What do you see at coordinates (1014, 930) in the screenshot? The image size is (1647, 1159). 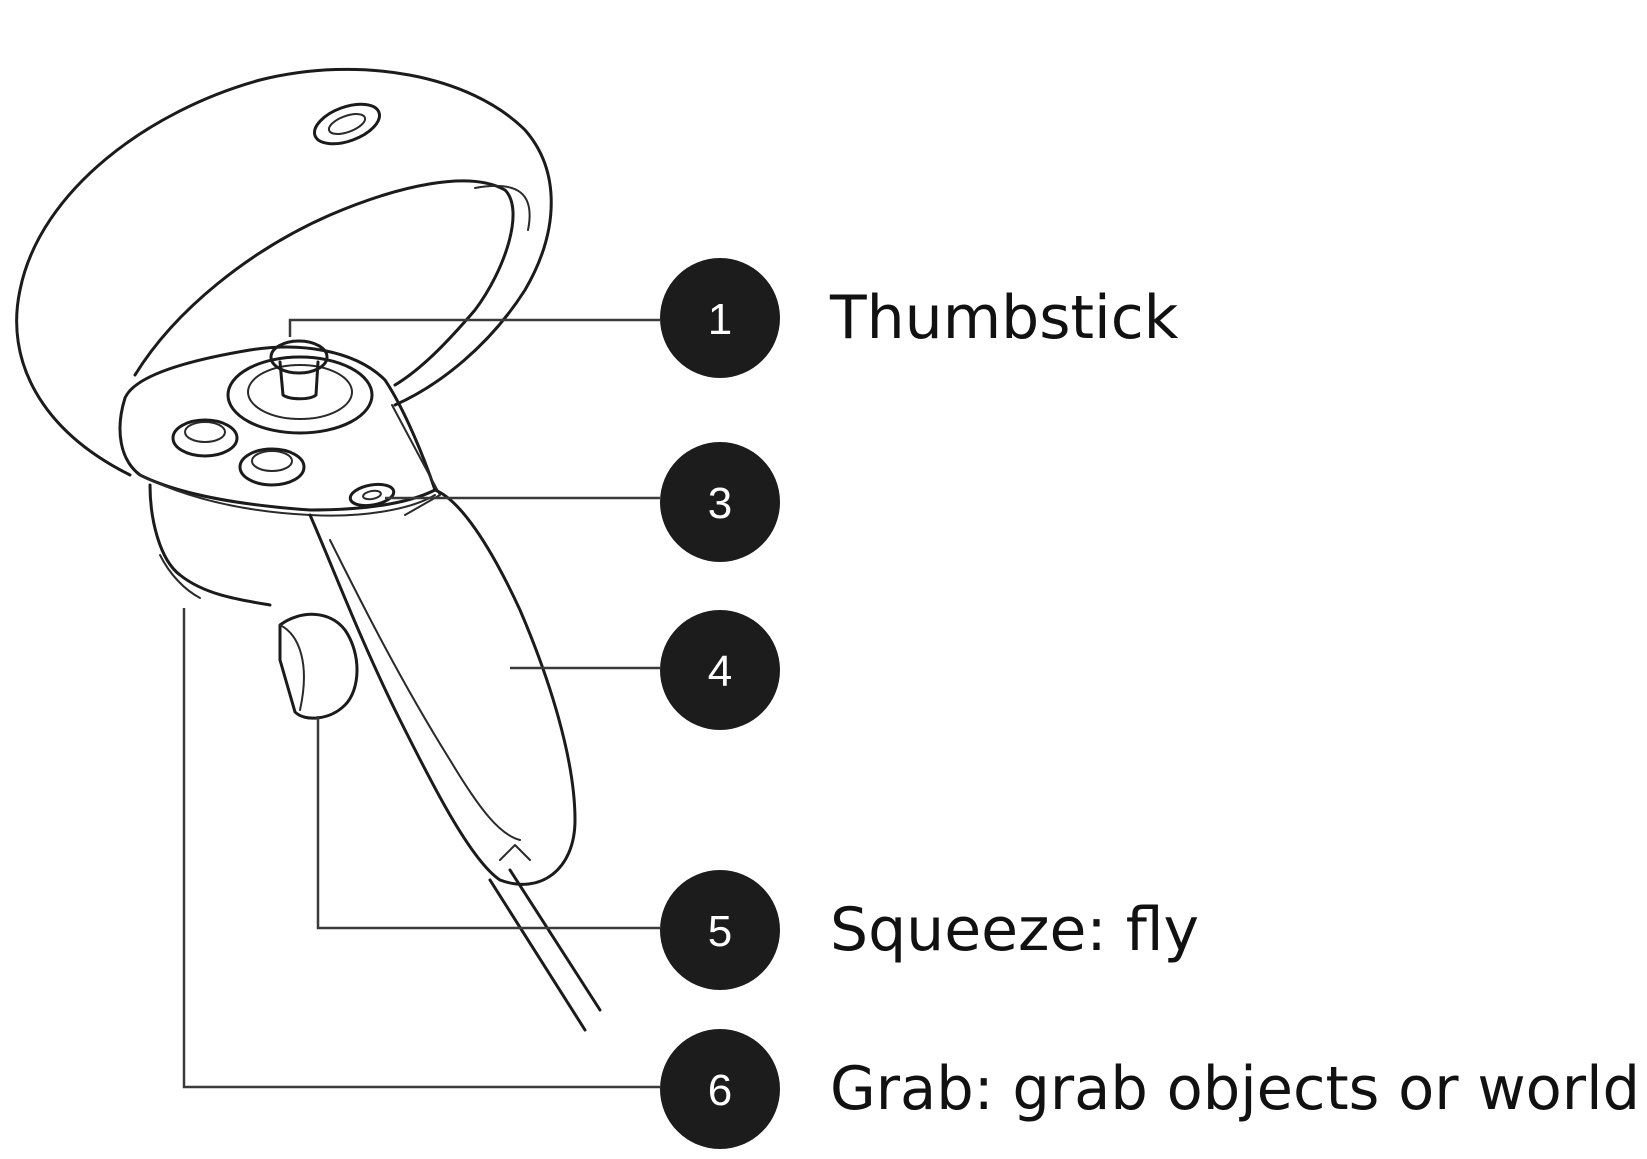 I see `callout-label-squeeze: Squeeze: fly` at bounding box center [1014, 930].